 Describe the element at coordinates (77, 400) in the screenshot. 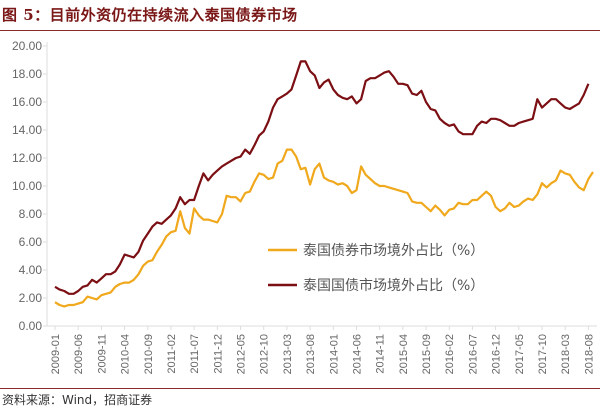

I see `source-note: 资料来源：Wind，招商证券` at that location.